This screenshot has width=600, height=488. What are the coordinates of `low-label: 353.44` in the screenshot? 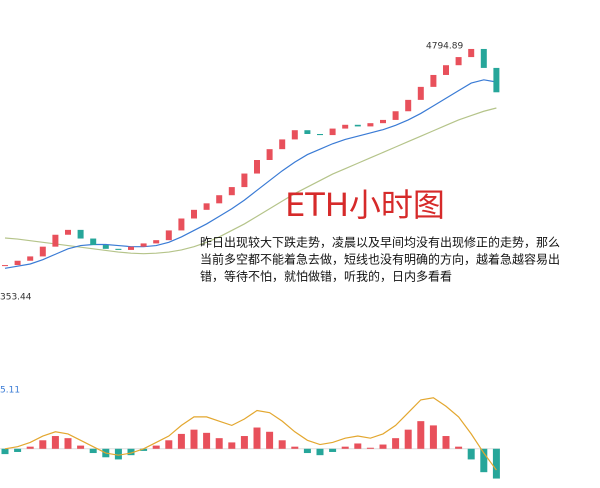 It's located at (16, 298).